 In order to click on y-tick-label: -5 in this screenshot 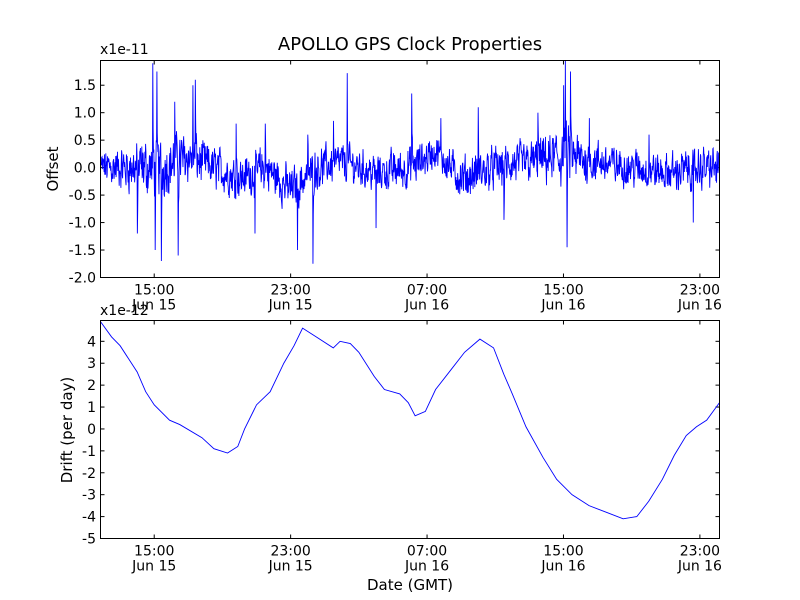, I will do `click(89, 540)`.